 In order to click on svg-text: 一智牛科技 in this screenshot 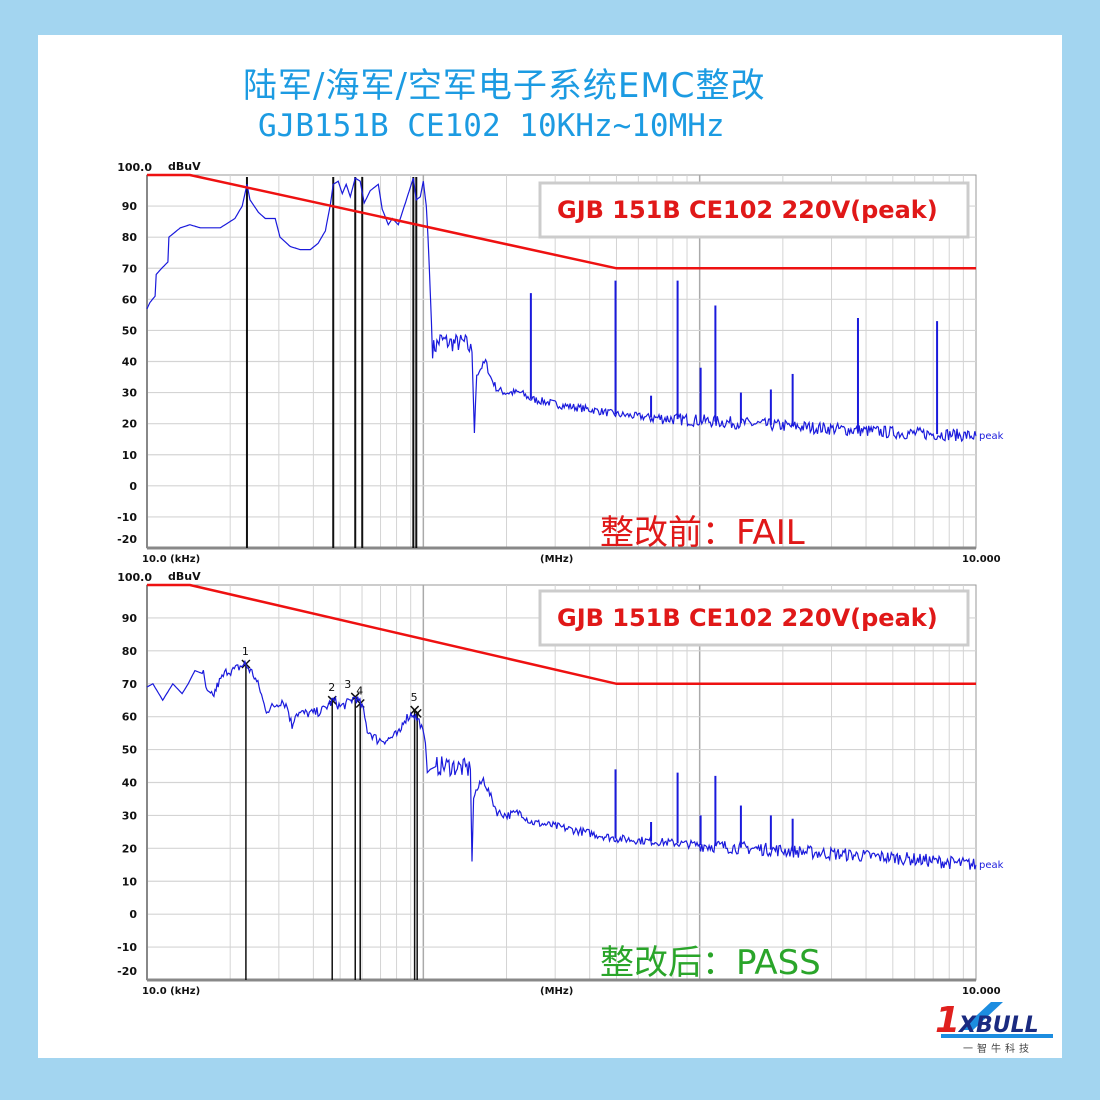, I will do `click(998, 1048)`.